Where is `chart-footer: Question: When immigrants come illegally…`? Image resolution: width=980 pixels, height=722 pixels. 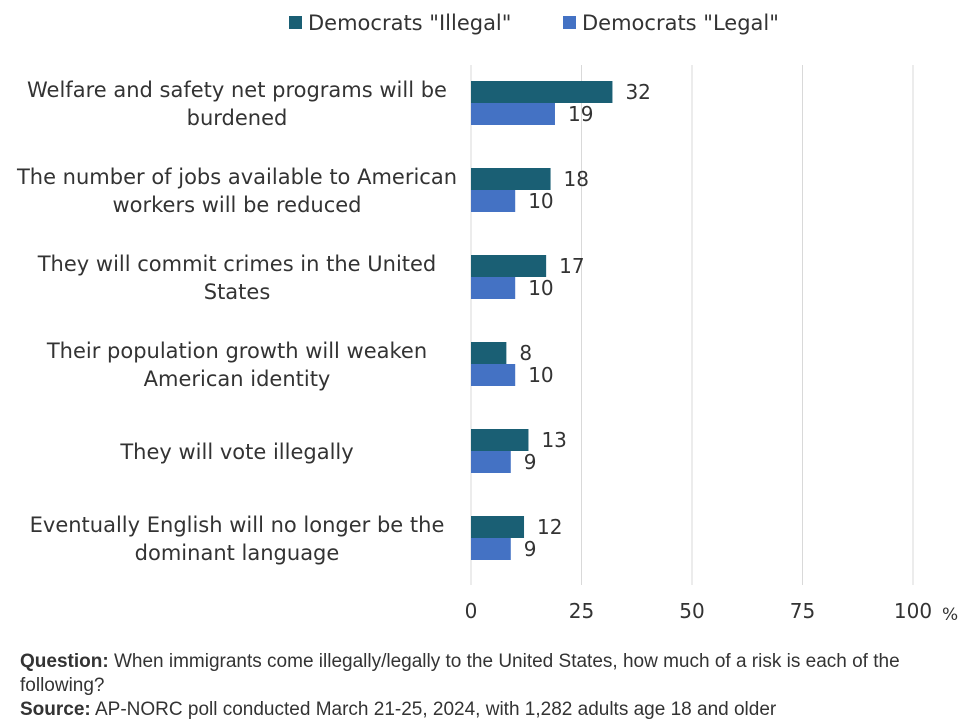 chart-footer: Question: When immigrants come illegally… is located at coordinates (480, 686).